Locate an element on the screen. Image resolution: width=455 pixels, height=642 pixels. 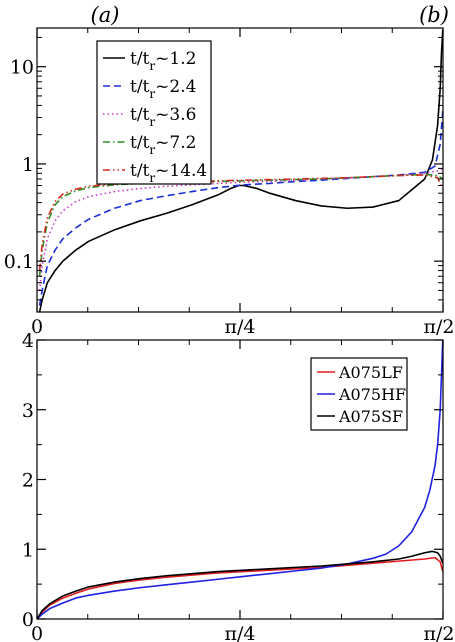
y-tick-label-1-3: 3 is located at coordinates (28, 411).